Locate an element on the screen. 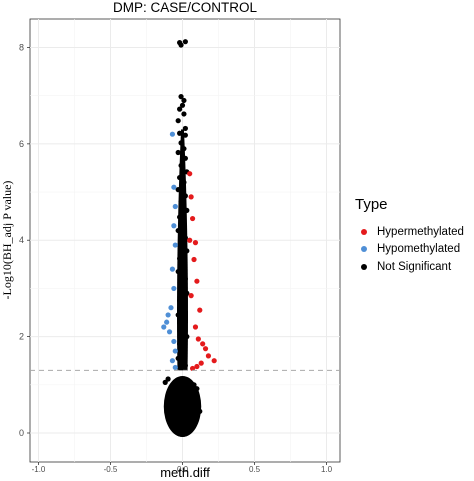 The height and width of the screenshot is (481, 474). chart-title: DMP: CASE/CONTROL is located at coordinates (185, 7).